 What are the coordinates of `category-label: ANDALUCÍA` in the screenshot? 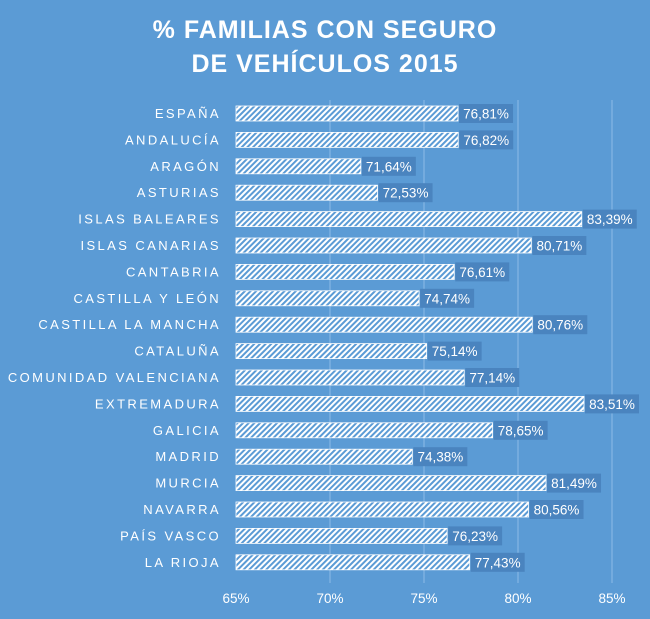 It's located at (173, 139).